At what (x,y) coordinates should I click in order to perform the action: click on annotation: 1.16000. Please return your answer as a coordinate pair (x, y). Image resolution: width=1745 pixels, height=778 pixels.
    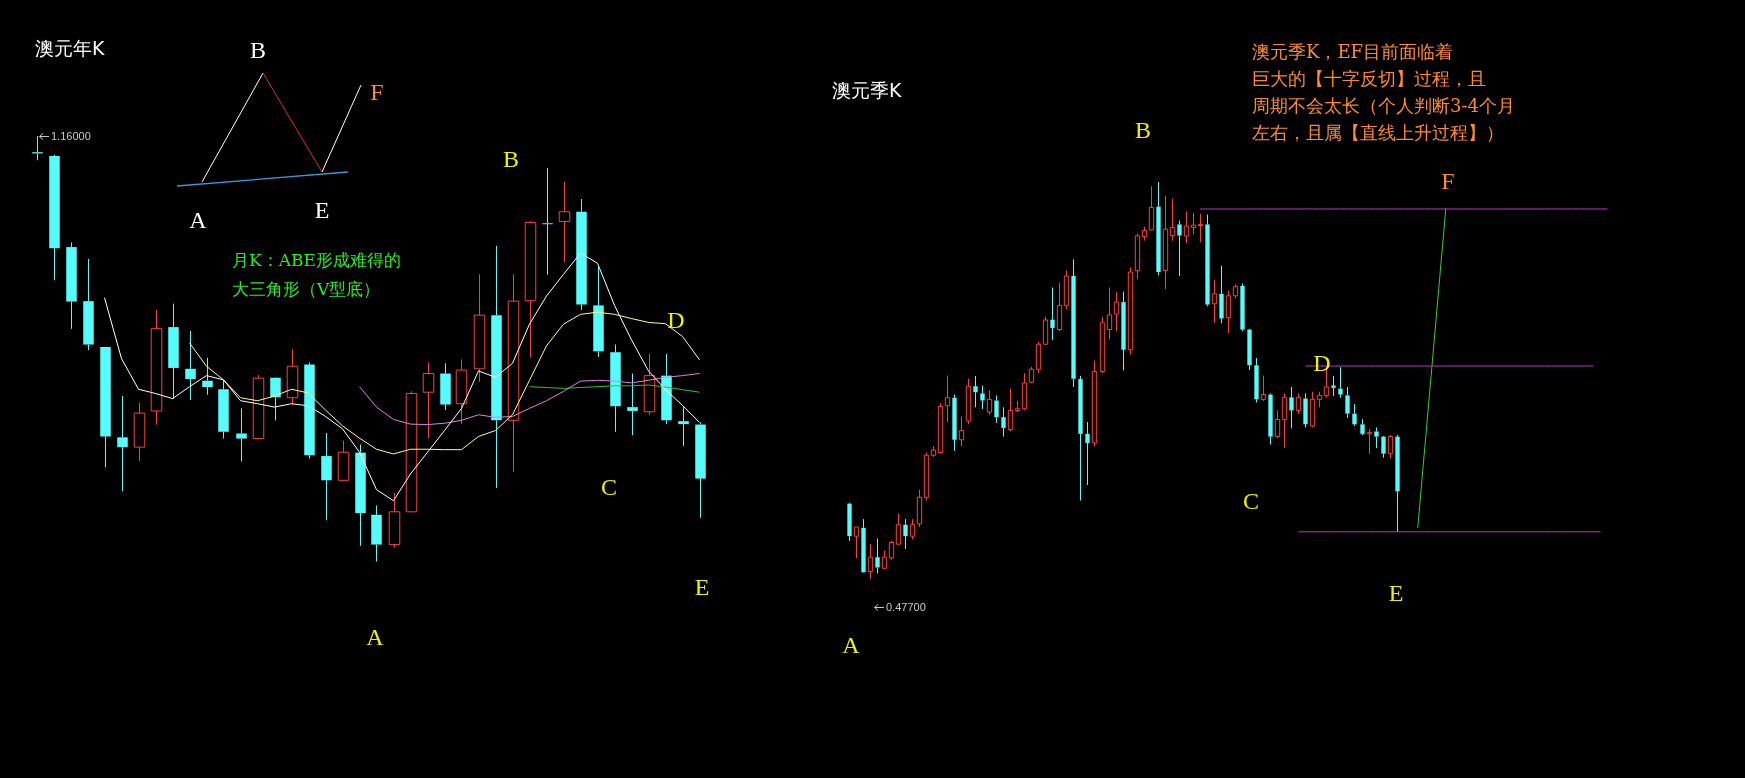
    Looking at the image, I should click on (71, 136).